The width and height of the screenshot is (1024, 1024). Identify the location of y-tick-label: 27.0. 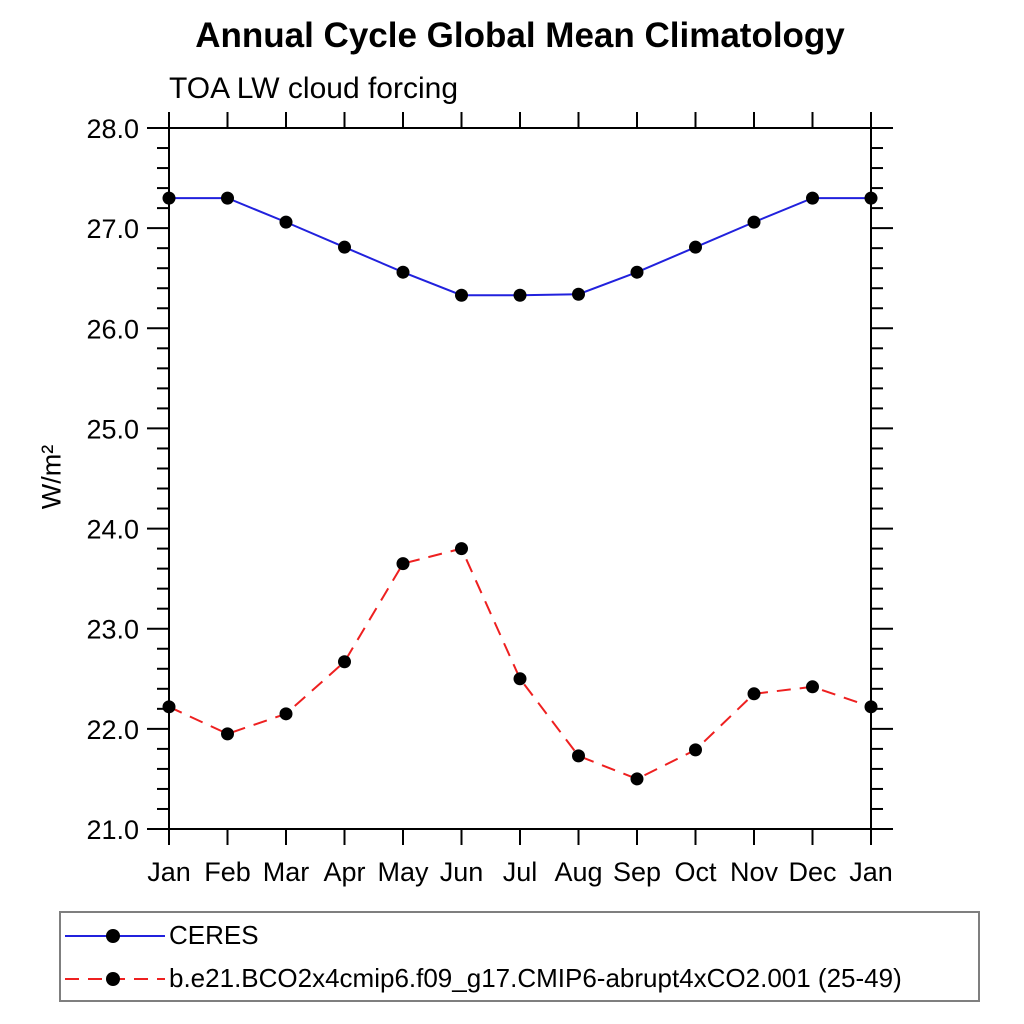
(112, 229).